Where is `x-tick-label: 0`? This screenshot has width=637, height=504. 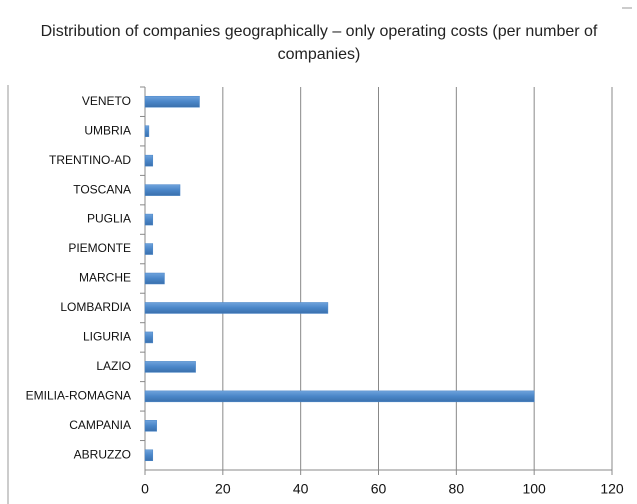 x-tick-label: 0 is located at coordinates (145, 489).